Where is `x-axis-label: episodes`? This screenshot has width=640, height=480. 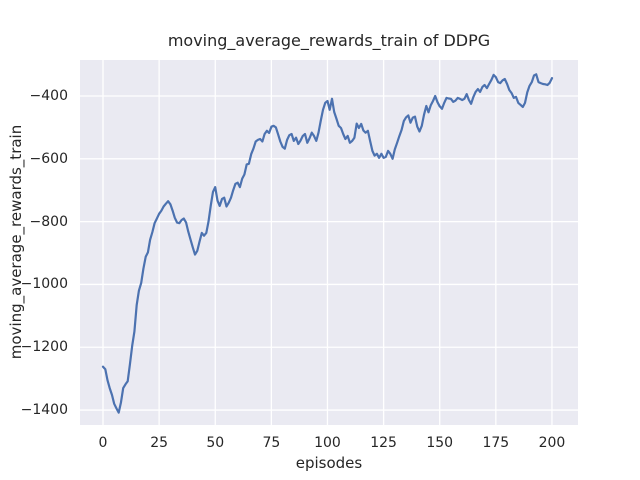 x-axis-label: episodes is located at coordinates (329, 463).